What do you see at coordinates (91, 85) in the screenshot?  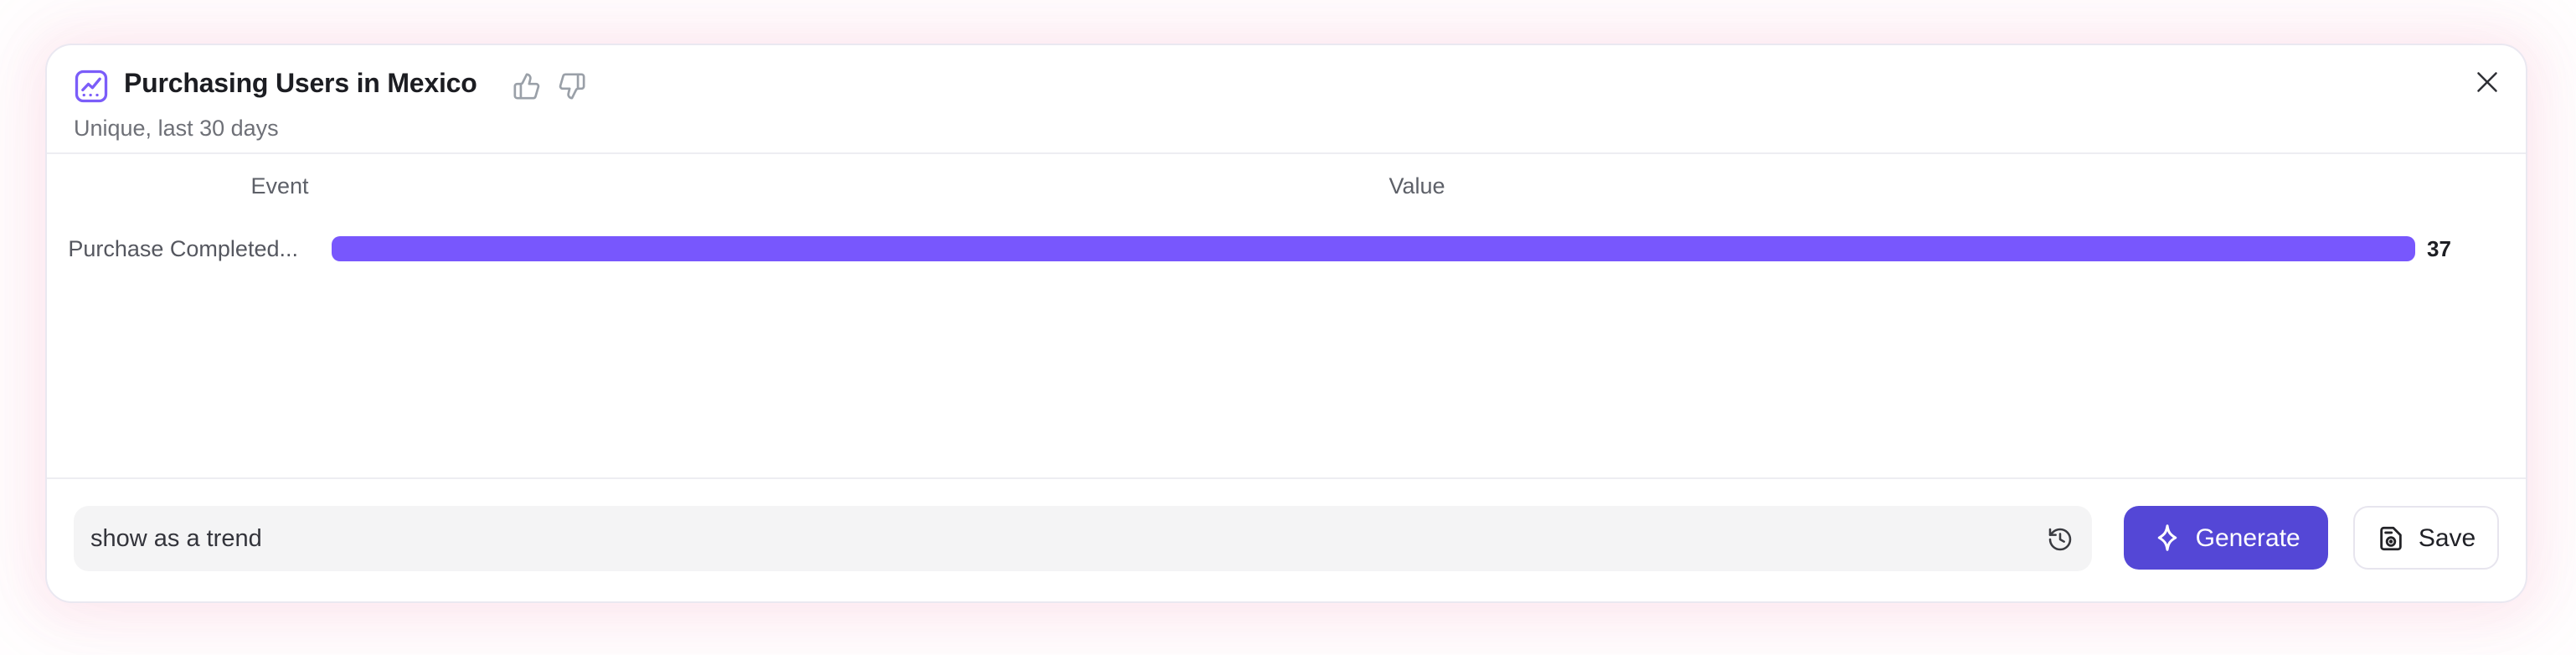 I see `line-chart-icon` at bounding box center [91, 85].